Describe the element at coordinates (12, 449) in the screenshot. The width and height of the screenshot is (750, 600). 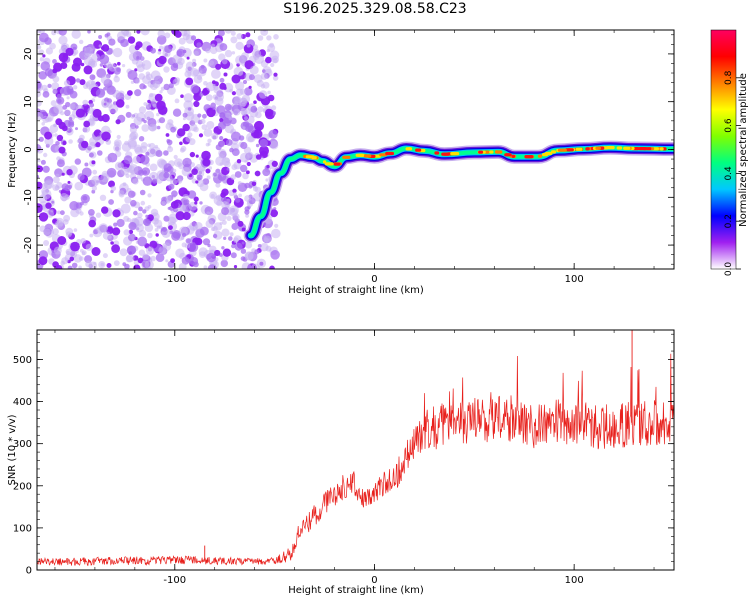
I see `snr-ylabel: SNR (10 * v/v)` at that location.